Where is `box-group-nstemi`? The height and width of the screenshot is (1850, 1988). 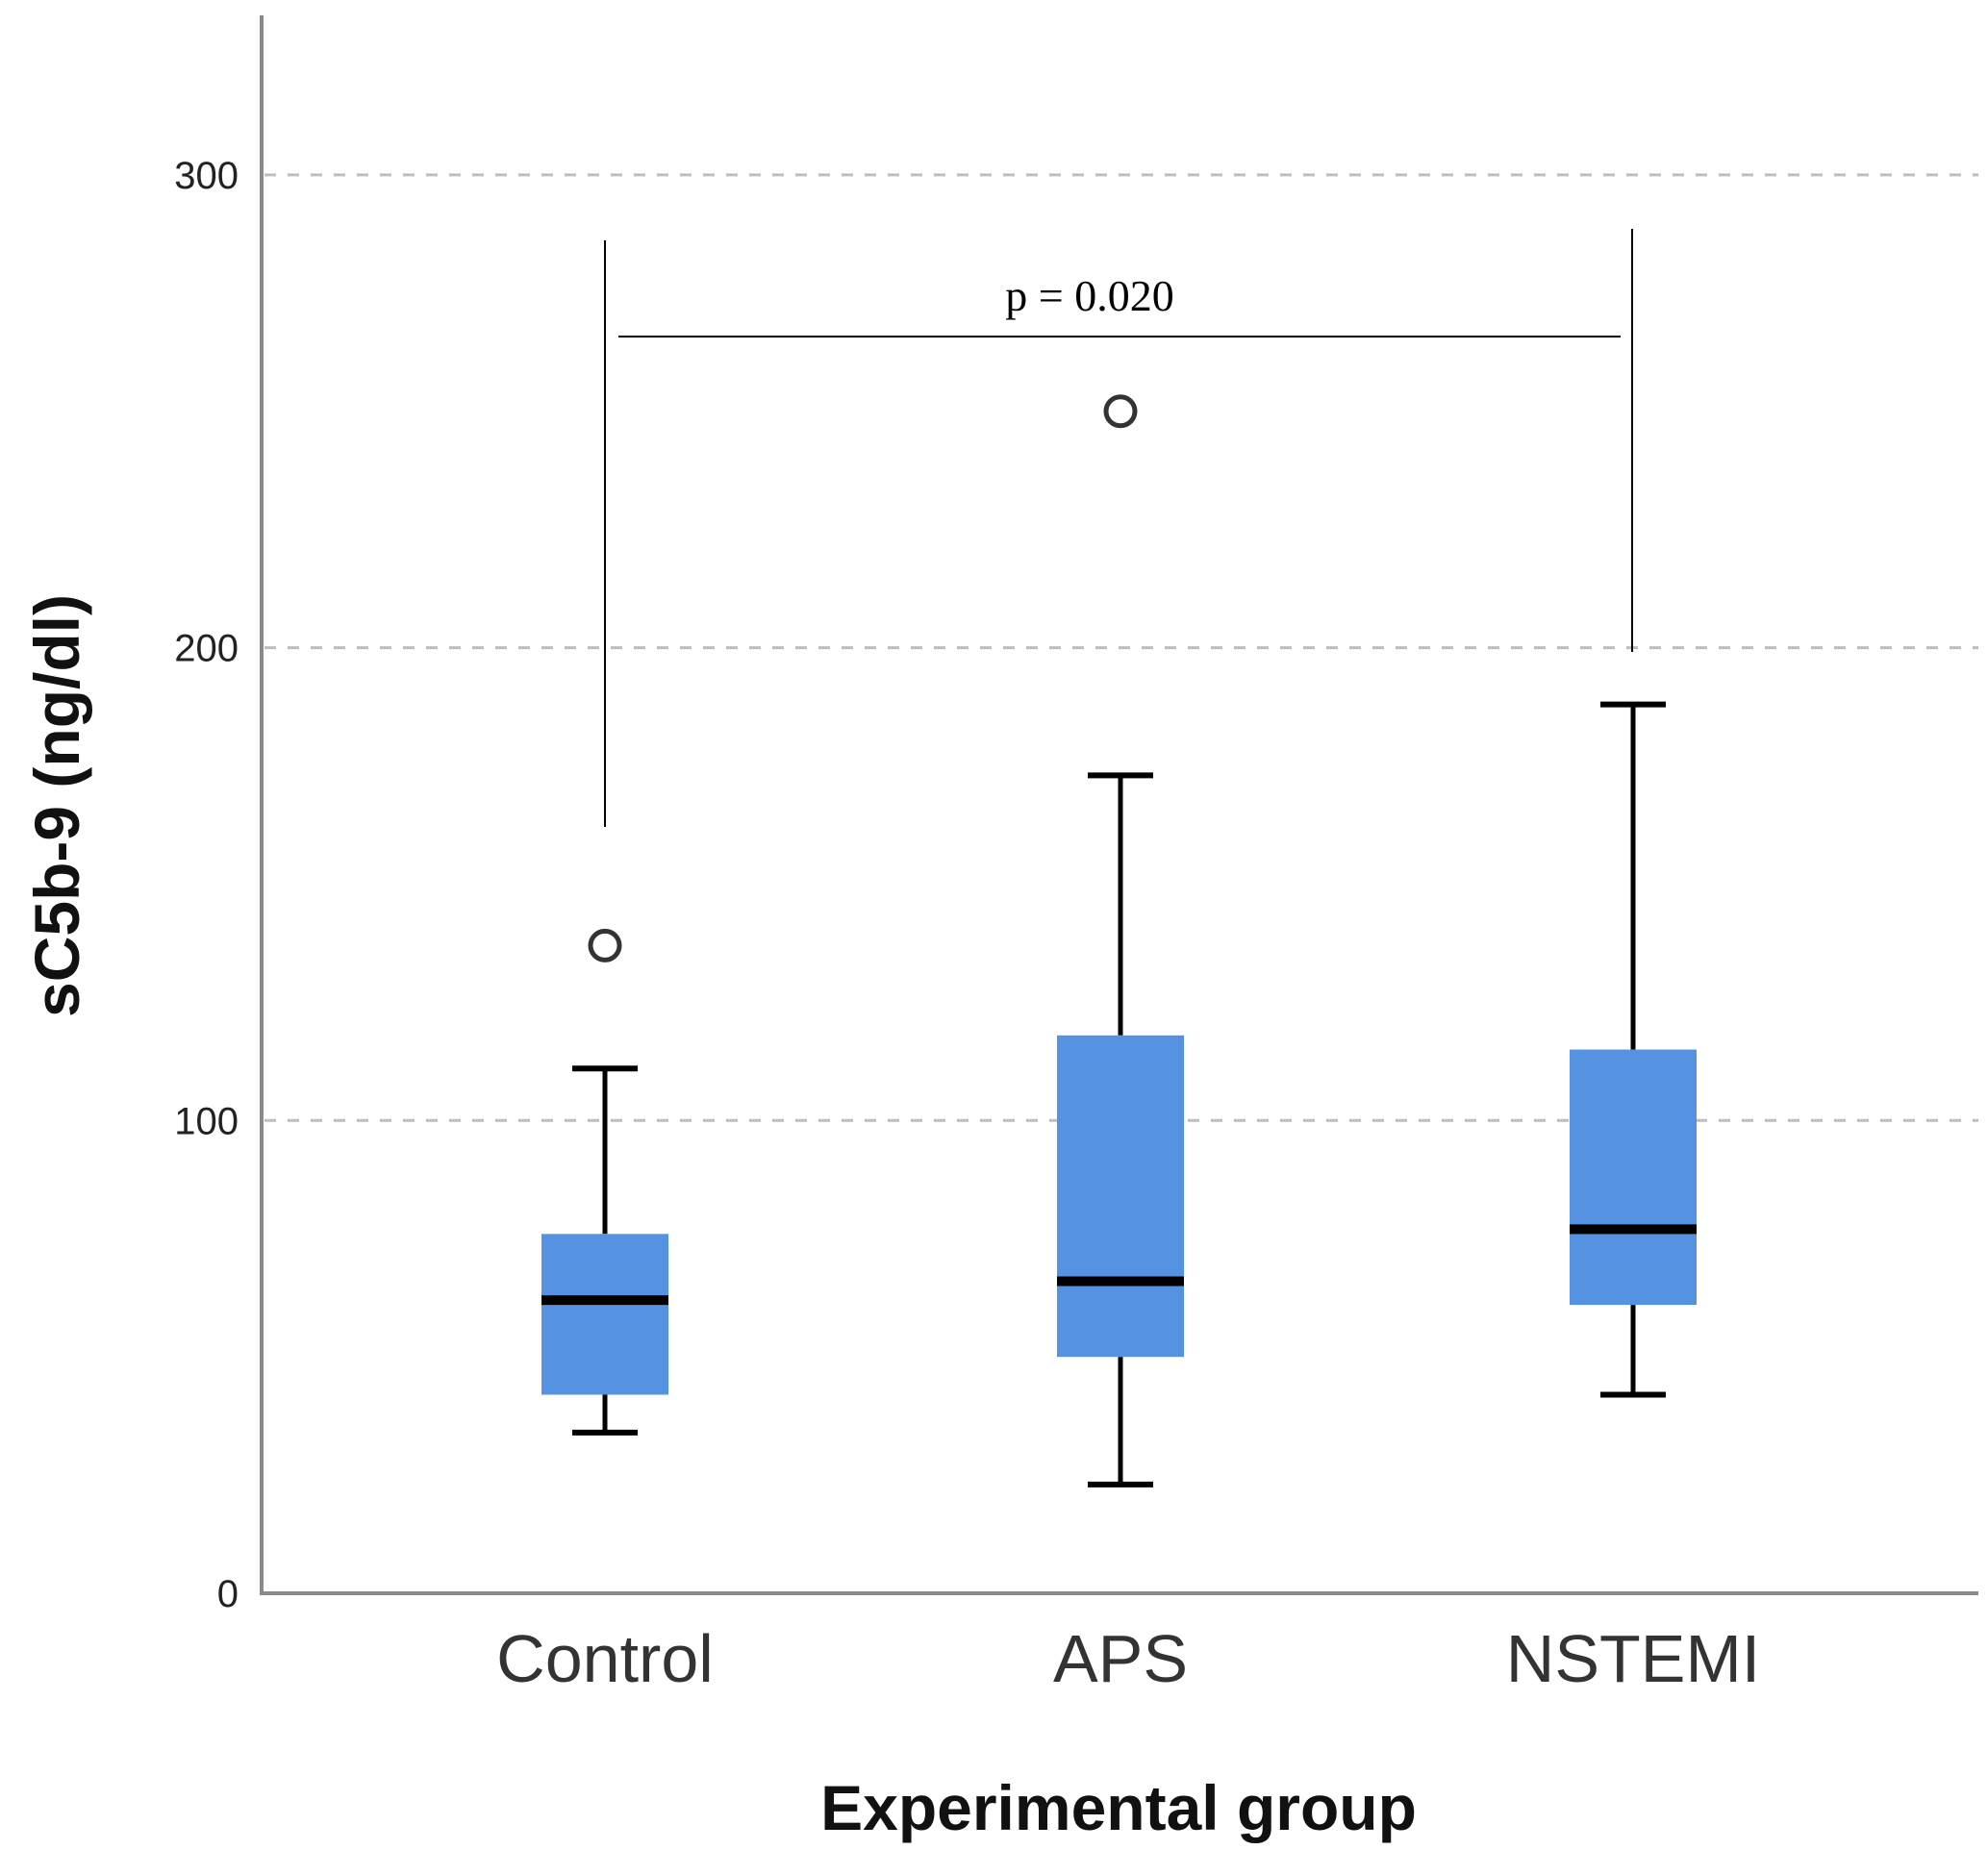
box-group-nstemi is located at coordinates (1633, 1049).